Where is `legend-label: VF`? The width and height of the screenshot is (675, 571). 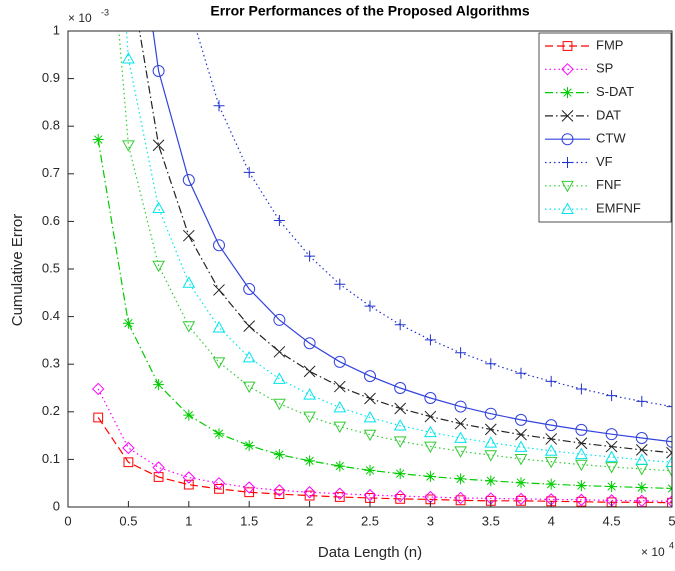 legend-label: VF is located at coordinates (604, 161).